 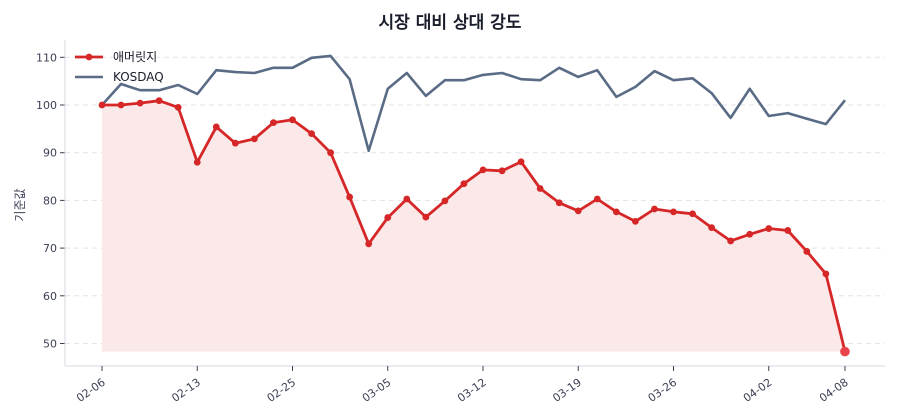 I want to click on x-tick-label: 03-05, so click(x=377, y=390).